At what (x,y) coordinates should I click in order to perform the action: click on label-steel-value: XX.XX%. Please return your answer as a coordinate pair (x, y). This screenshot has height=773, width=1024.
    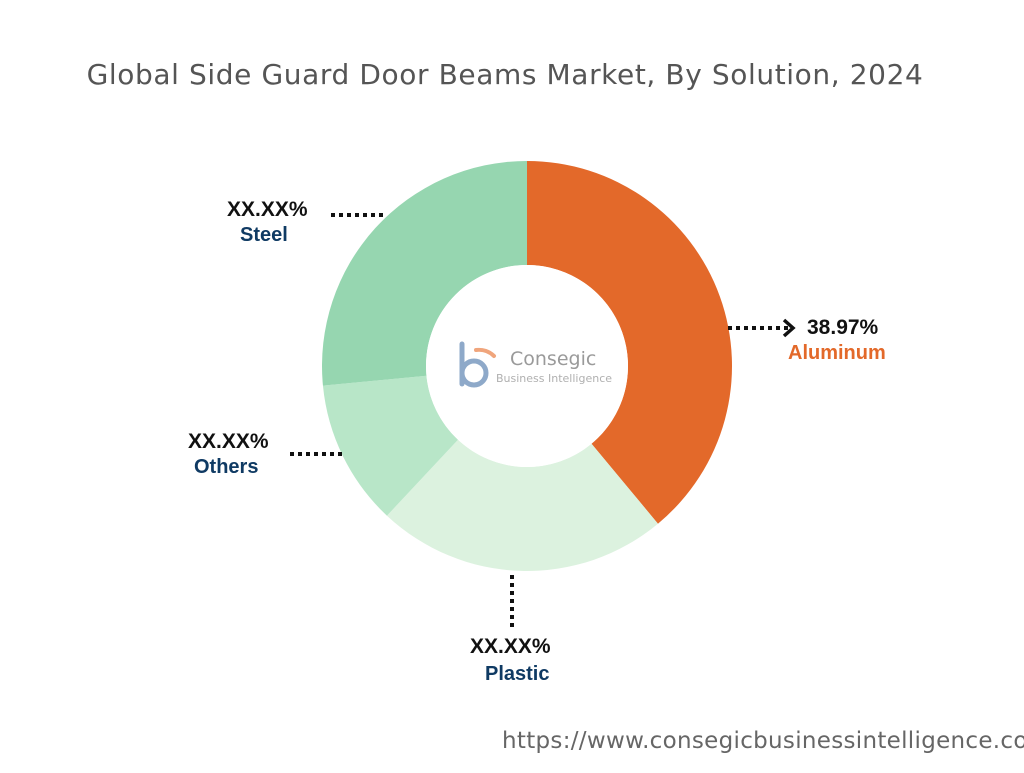
    Looking at the image, I should click on (267, 209).